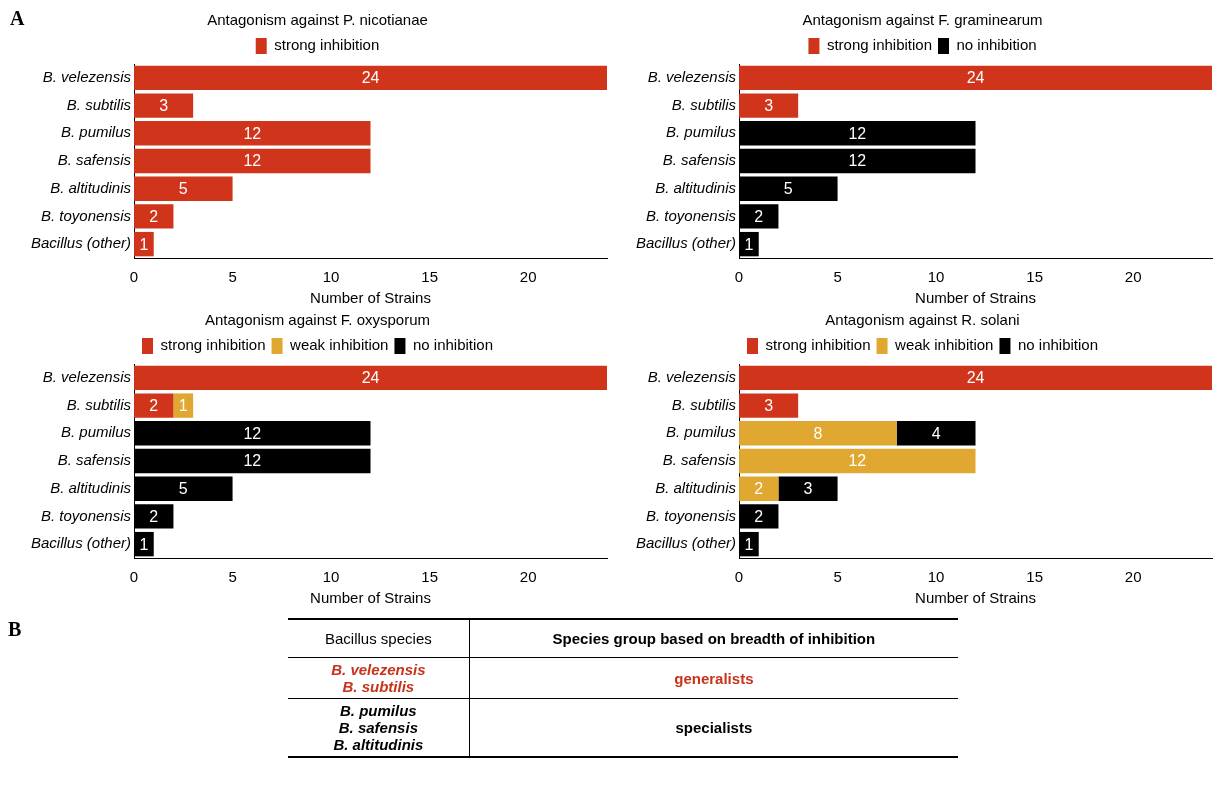 This screenshot has height=795, width=1231. Describe the element at coordinates (714, 678) in the screenshot. I see `text: generalists` at that location.